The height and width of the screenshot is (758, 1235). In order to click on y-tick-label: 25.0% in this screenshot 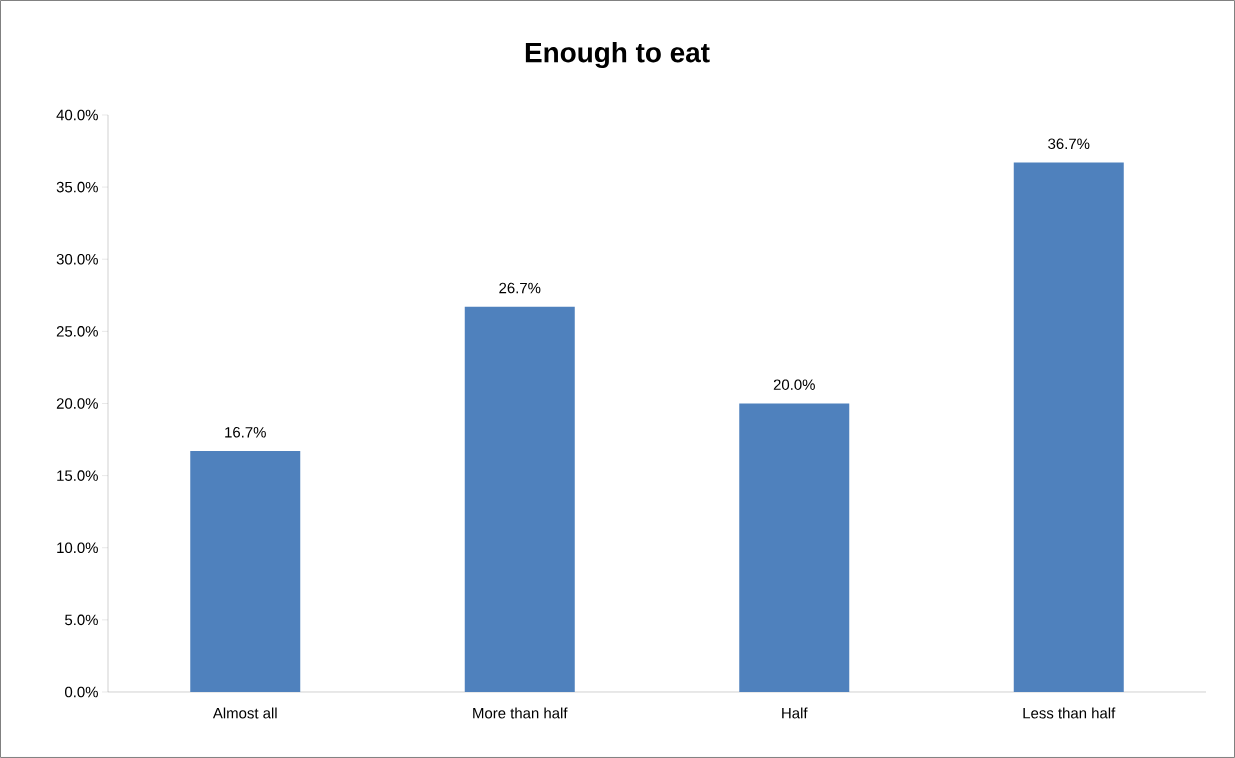, I will do `click(77, 331)`.